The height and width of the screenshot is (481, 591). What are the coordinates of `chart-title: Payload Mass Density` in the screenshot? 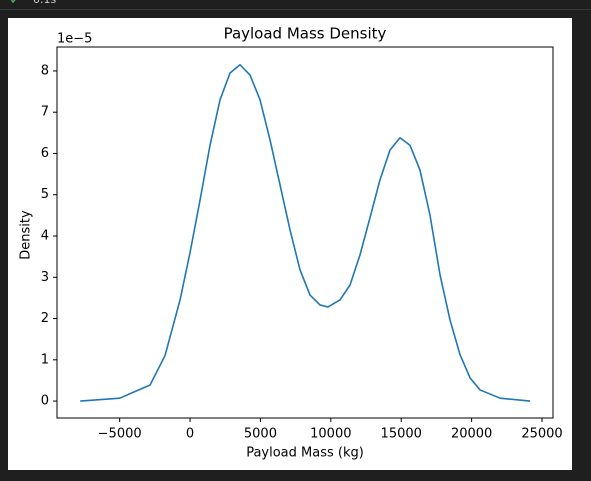 It's located at (305, 34).